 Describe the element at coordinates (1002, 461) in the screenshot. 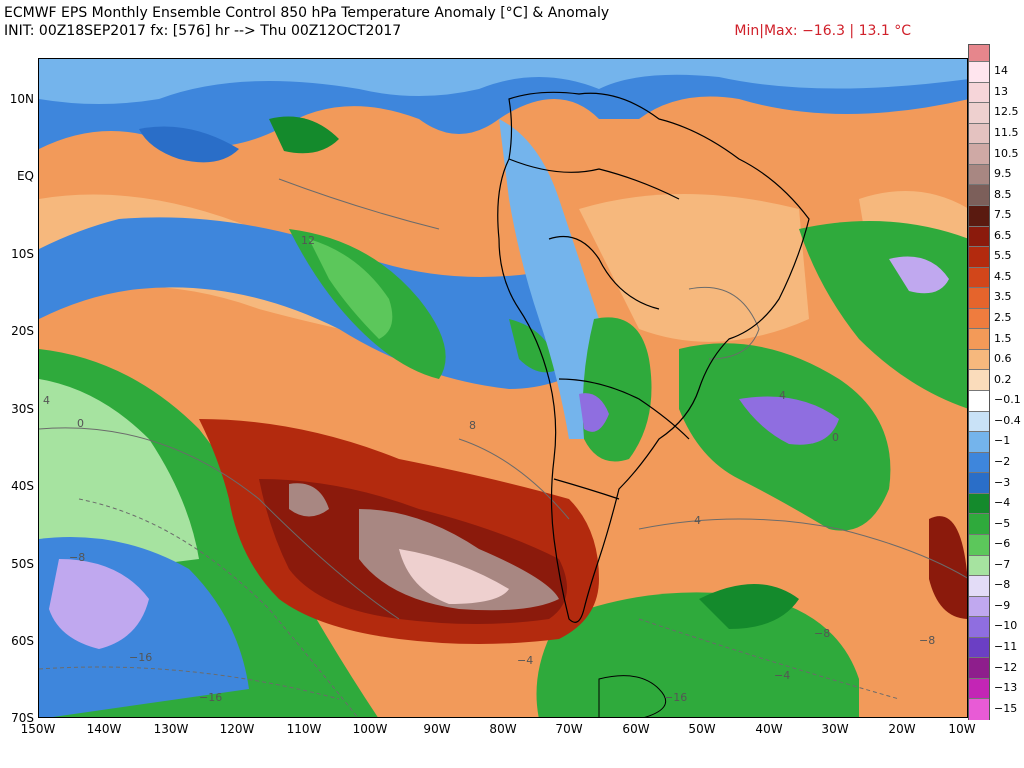

I see `colorbar-tick-label: −2` at that location.